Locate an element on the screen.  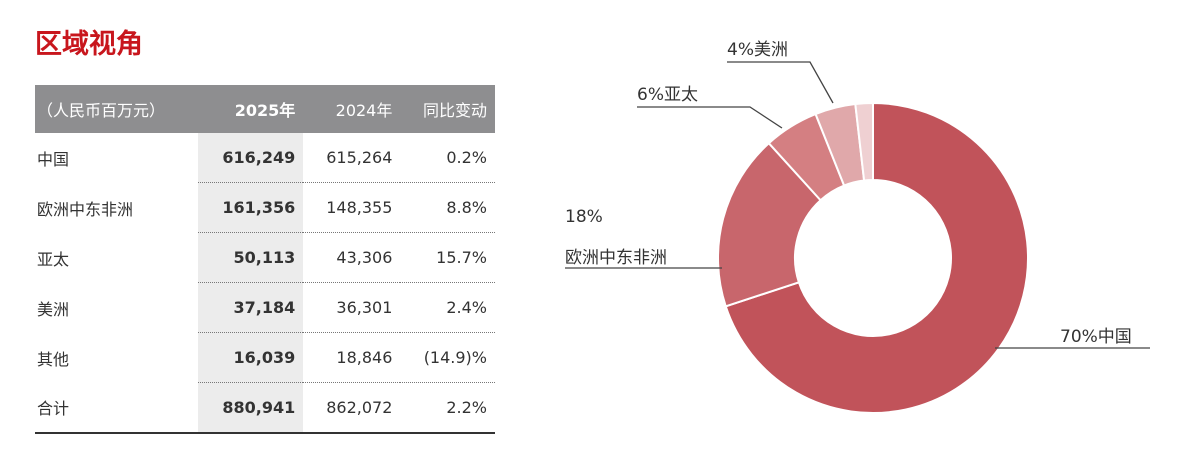
header-2025: 2025年 is located at coordinates (251, 109).